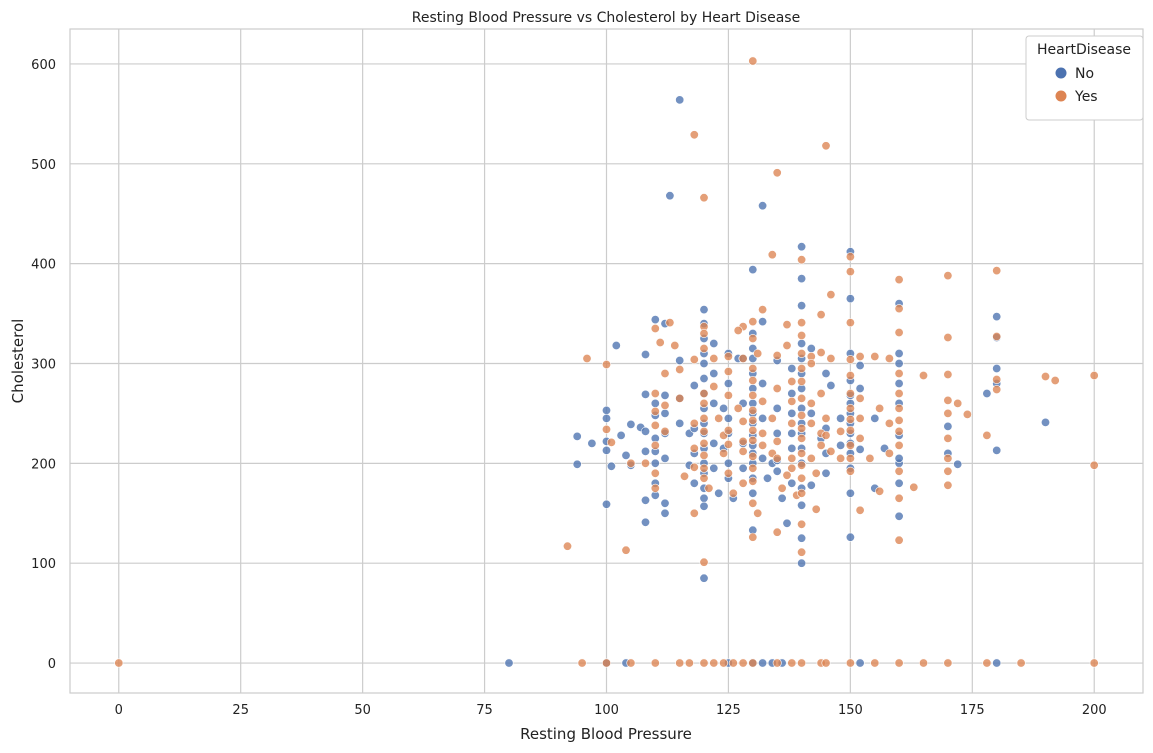 This screenshot has width=1153, height=753. What do you see at coordinates (1086, 97) in the screenshot?
I see `legend-label-yes: Yes` at bounding box center [1086, 97].